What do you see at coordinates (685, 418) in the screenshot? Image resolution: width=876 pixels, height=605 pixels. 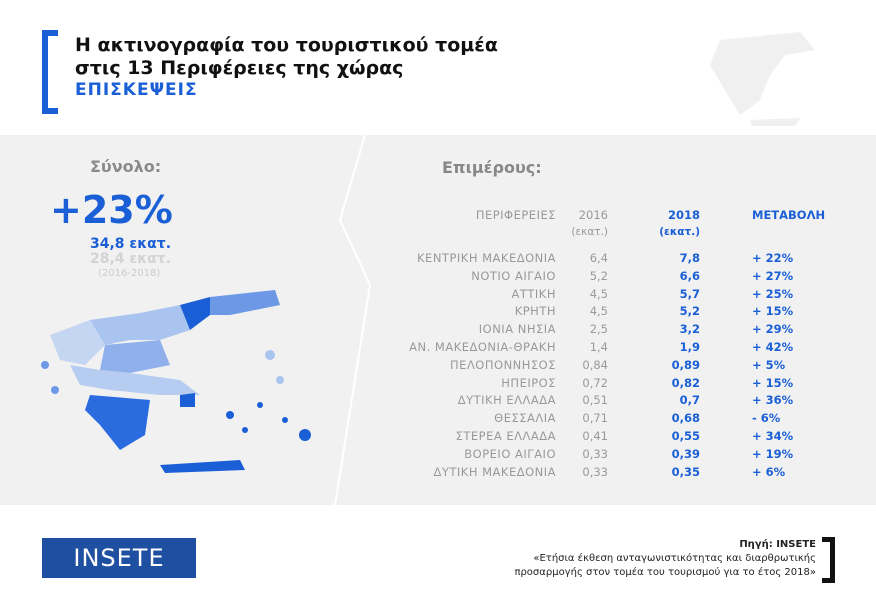 I see `cell-y2018: 0,68` at bounding box center [685, 418].